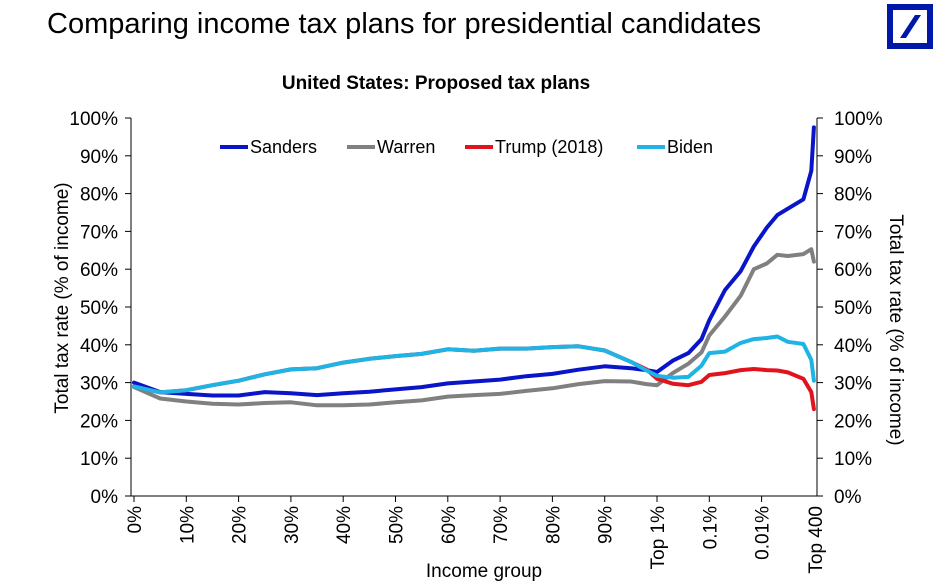 The image size is (939, 581). Describe the element at coordinates (549, 147) in the screenshot. I see `legend-label: Trump (2018)` at that location.